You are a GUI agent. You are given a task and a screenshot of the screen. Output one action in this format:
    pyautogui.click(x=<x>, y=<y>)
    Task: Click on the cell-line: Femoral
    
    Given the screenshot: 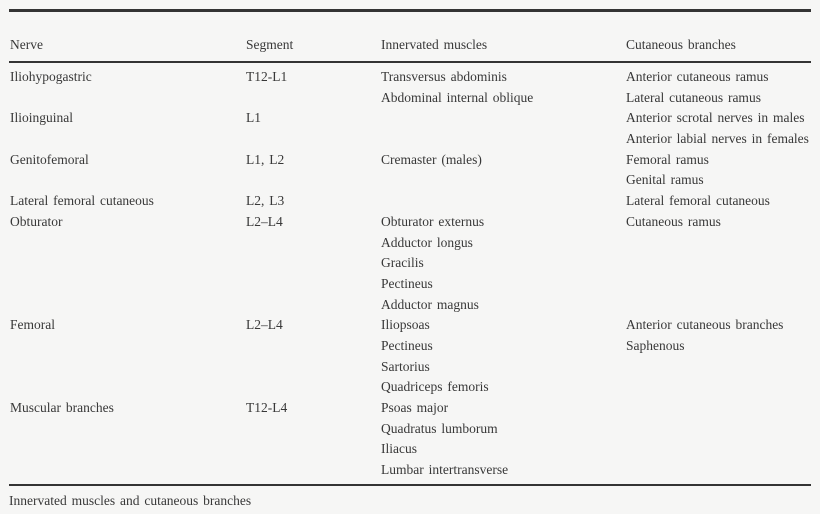 What is the action you would take?
    pyautogui.click(x=32, y=325)
    